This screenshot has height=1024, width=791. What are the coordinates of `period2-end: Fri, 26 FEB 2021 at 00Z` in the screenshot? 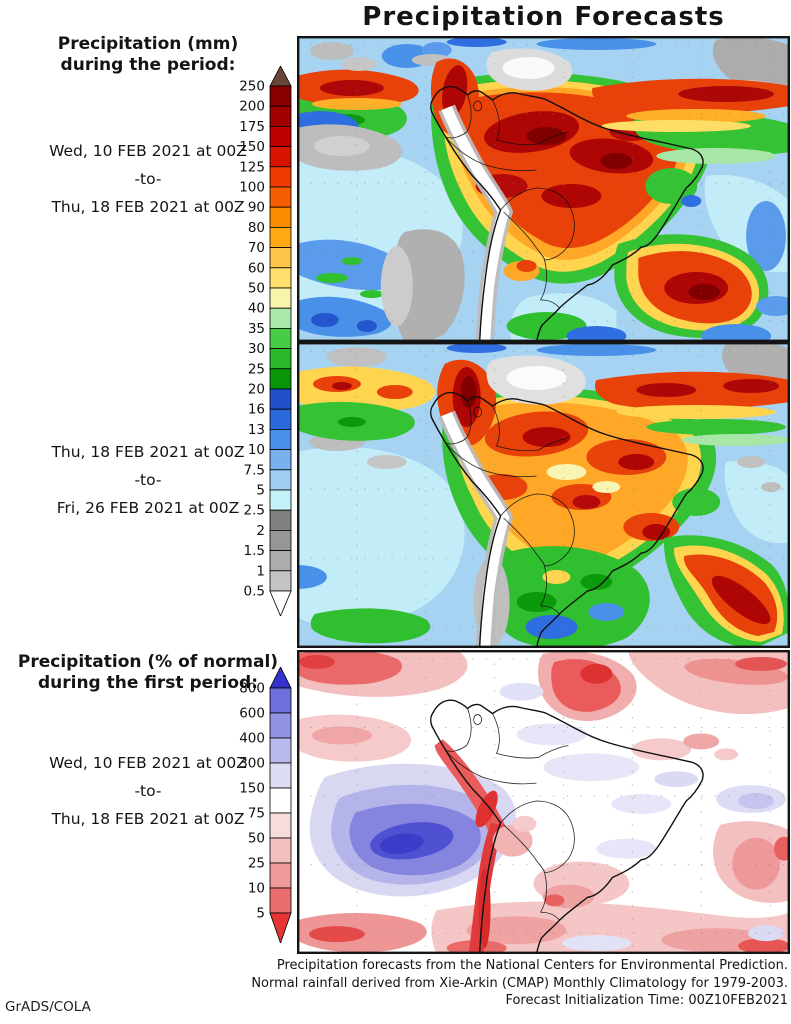 It's located at (148, 508).